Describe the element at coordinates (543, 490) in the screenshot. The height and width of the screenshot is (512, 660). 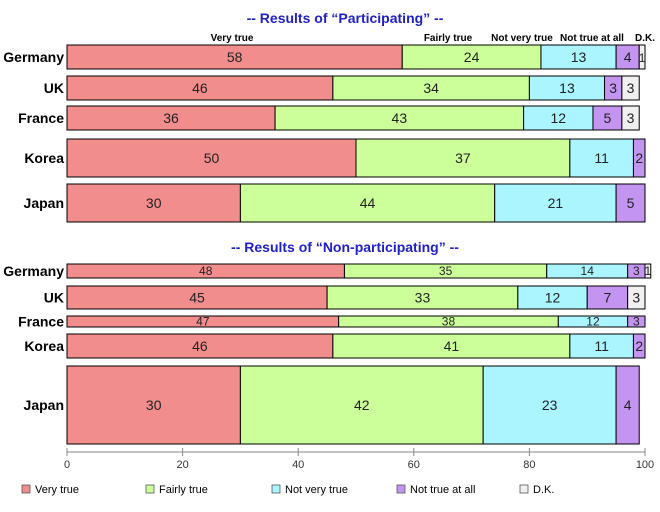
I see `legend-label: D.K.` at that location.